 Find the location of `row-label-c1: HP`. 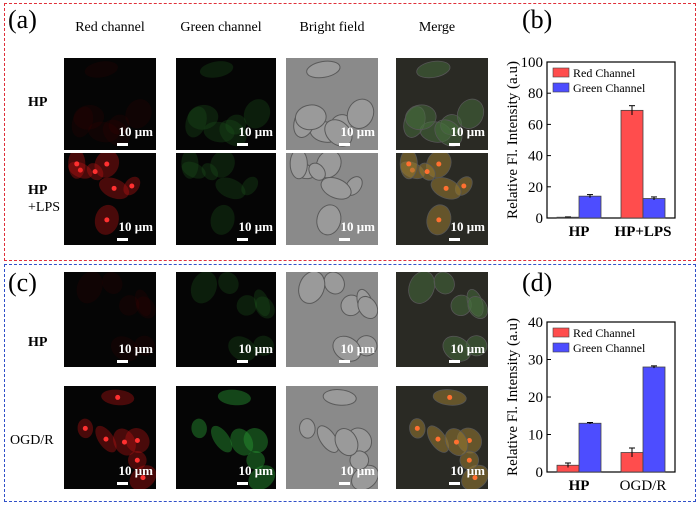

row-label-c1: HP is located at coordinates (37, 342).